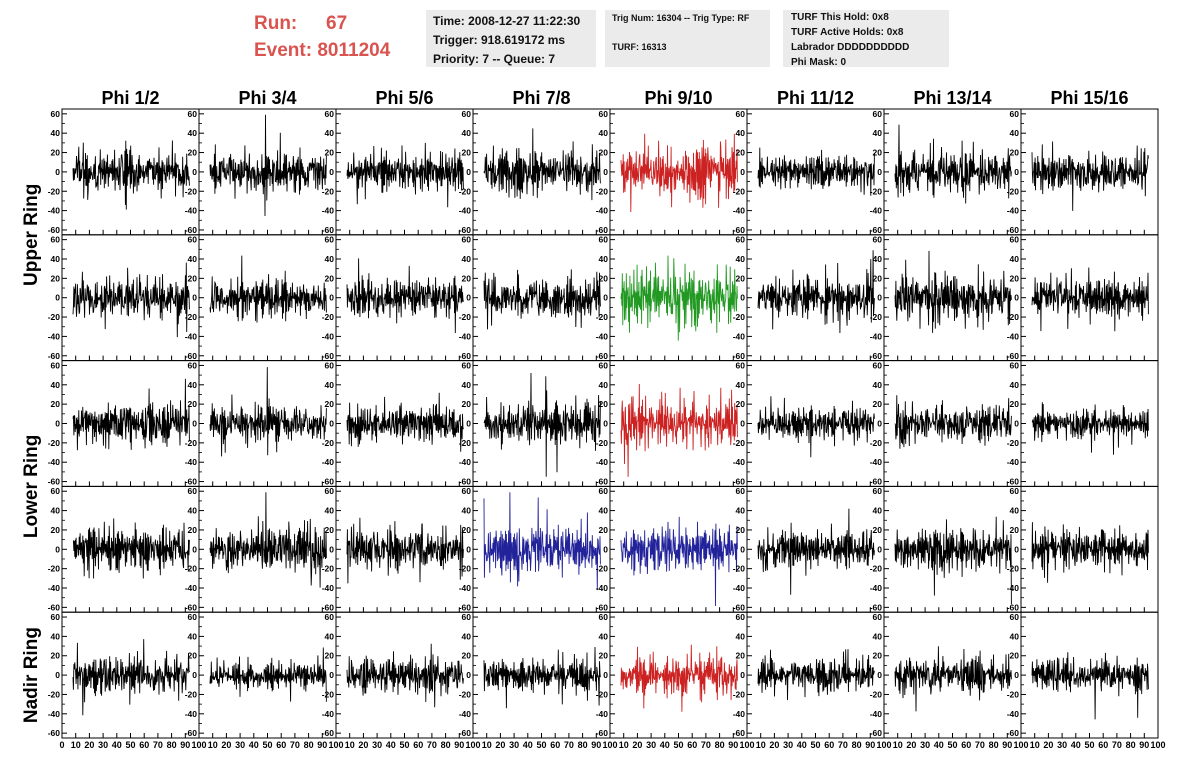 The image size is (1196, 772). What do you see at coordinates (337, 23) in the screenshot?
I see `run-number: 67` at bounding box center [337, 23].